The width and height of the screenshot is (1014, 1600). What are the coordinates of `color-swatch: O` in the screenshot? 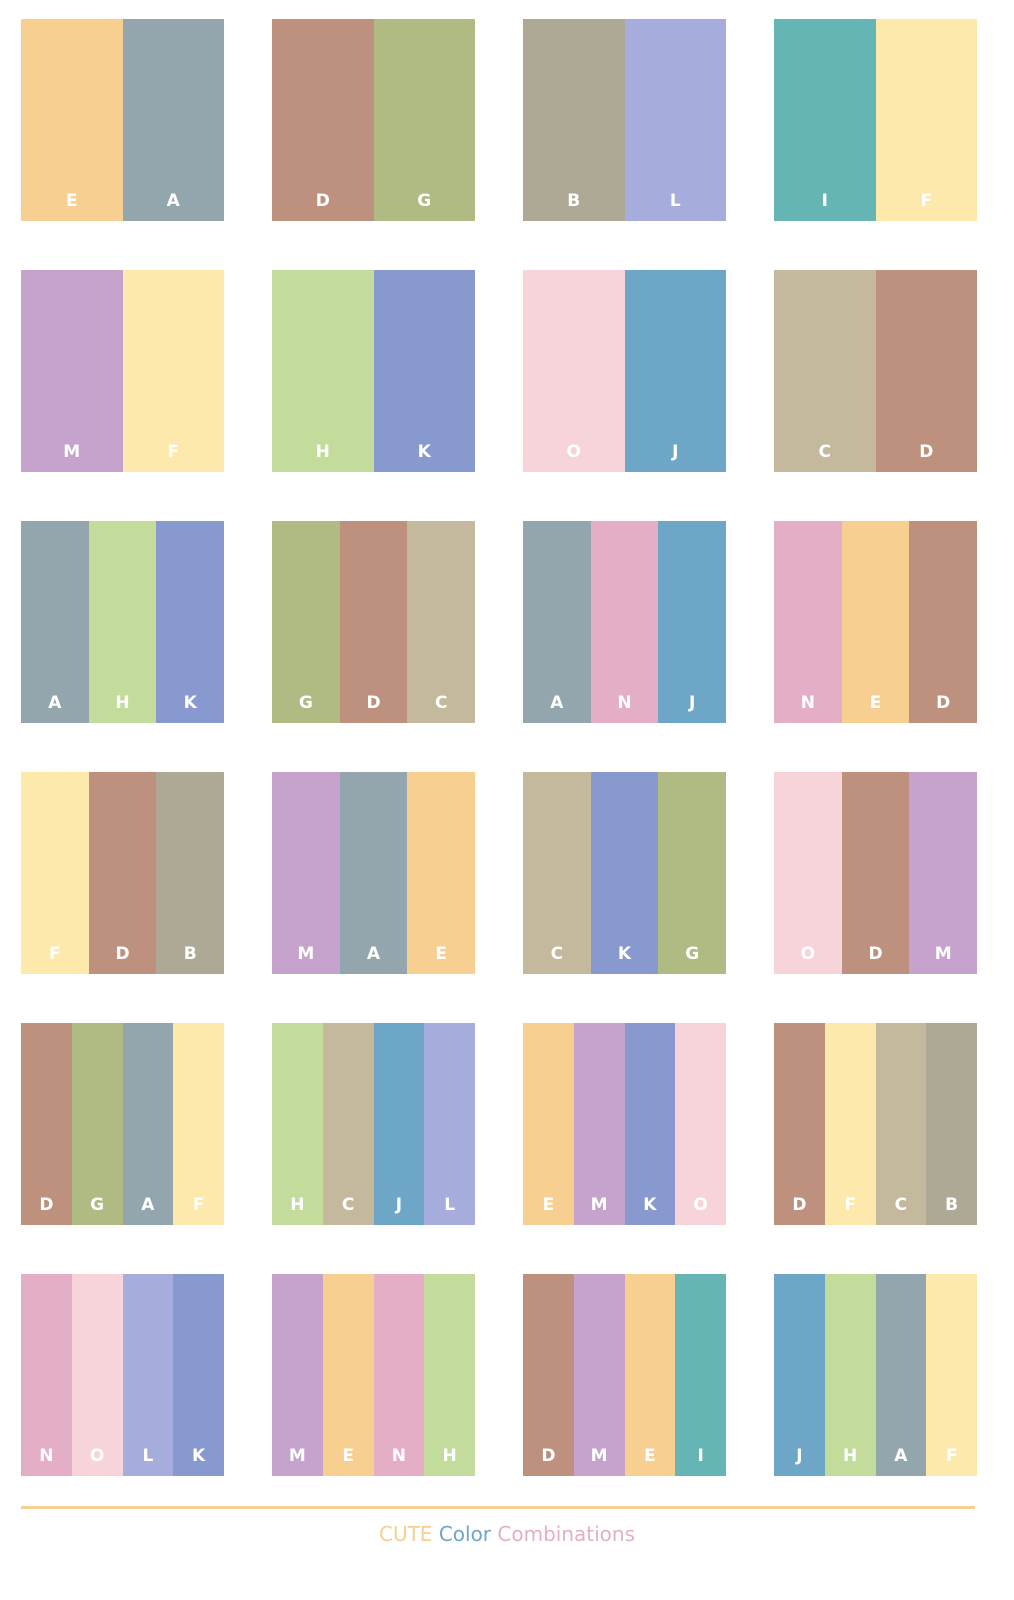 It's located at (97, 1375).